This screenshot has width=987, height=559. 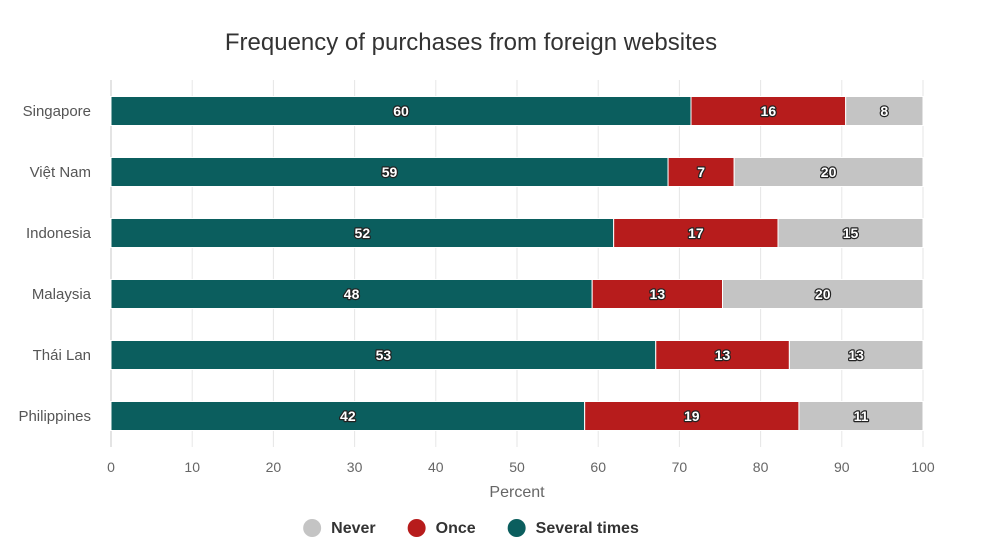 What do you see at coordinates (436, 467) in the screenshot?
I see `x-tick-label: 40` at bounding box center [436, 467].